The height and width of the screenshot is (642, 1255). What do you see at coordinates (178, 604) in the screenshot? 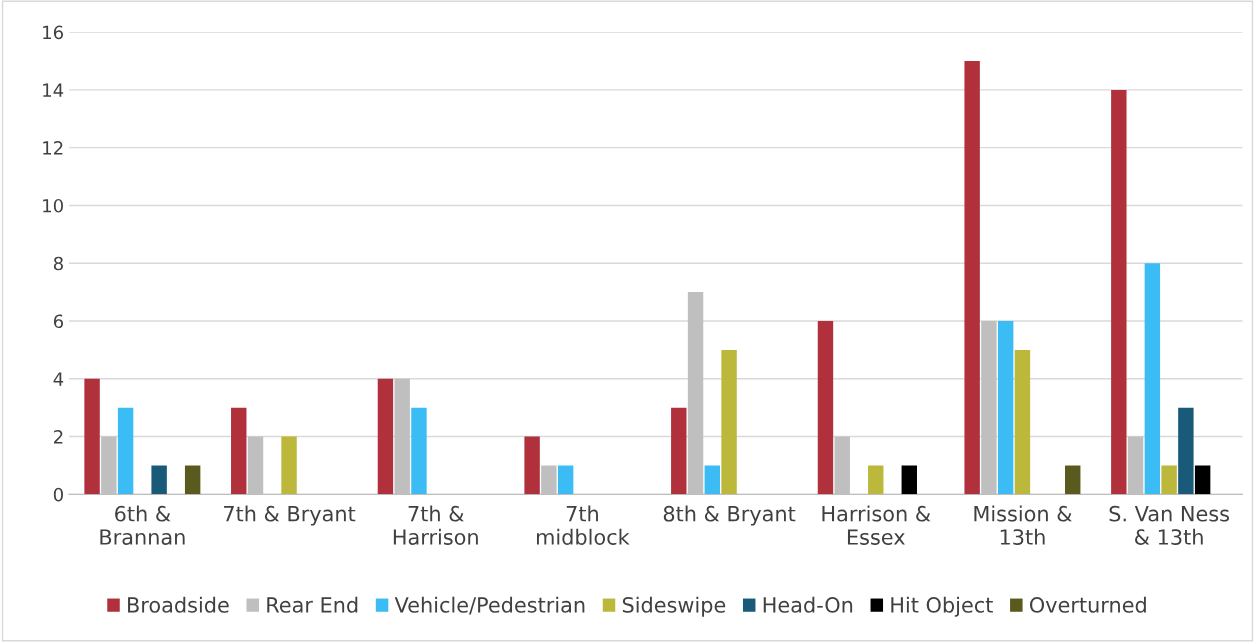
I see `legend-label: Broadside` at bounding box center [178, 604].